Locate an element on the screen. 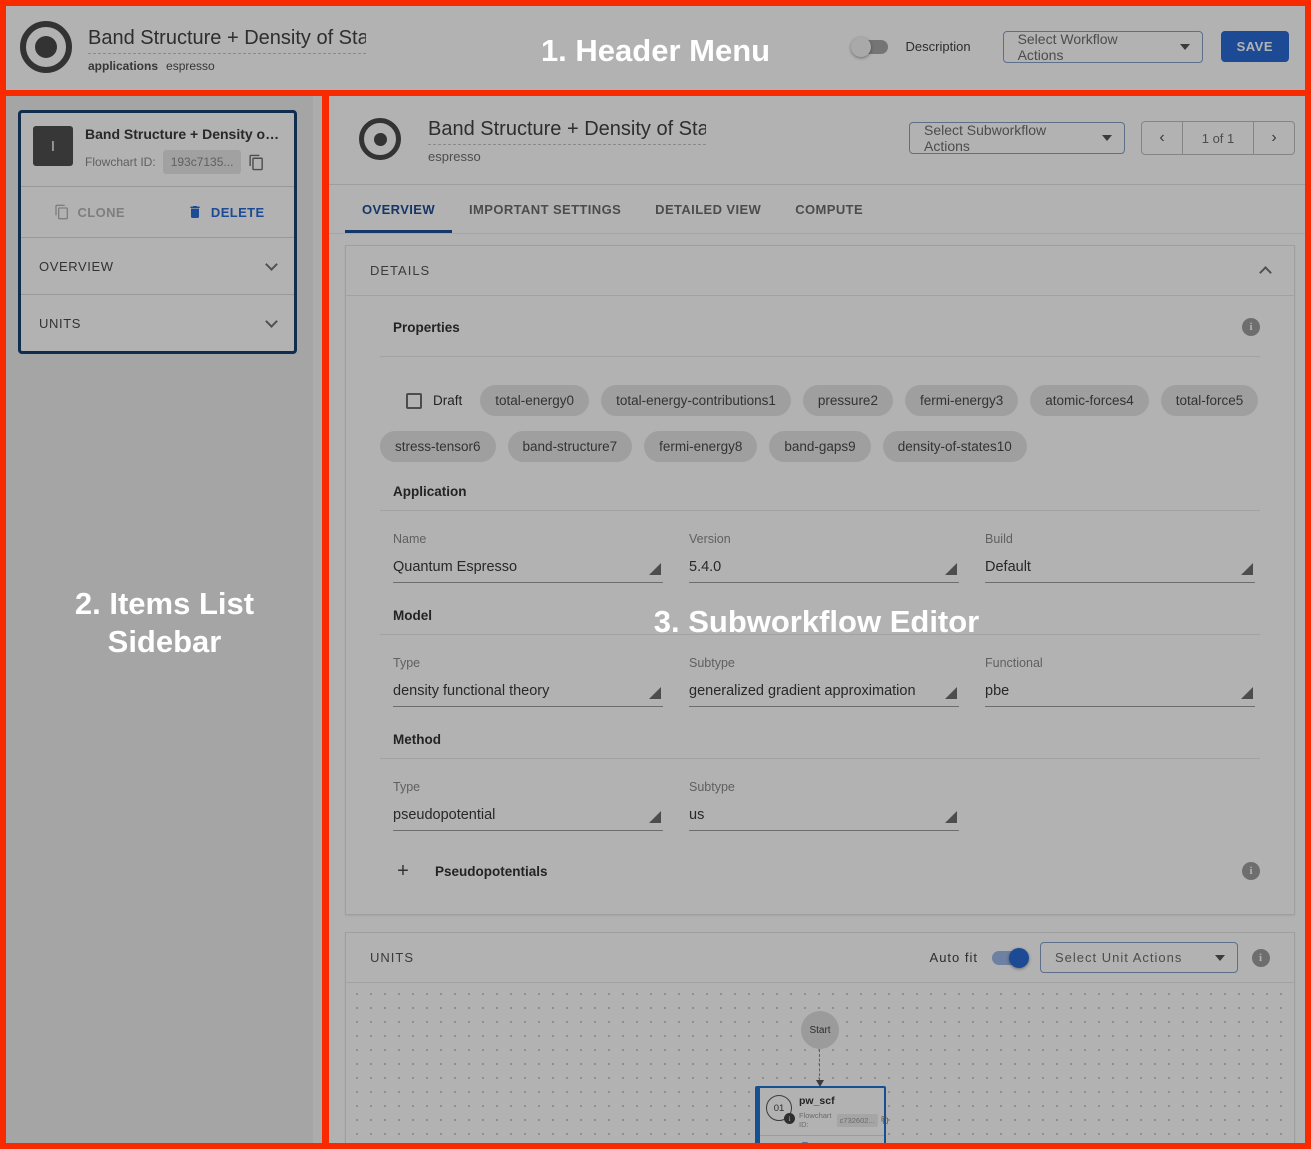  workflow-title-input: Band Structure + Density of States is located at coordinates (227, 40).